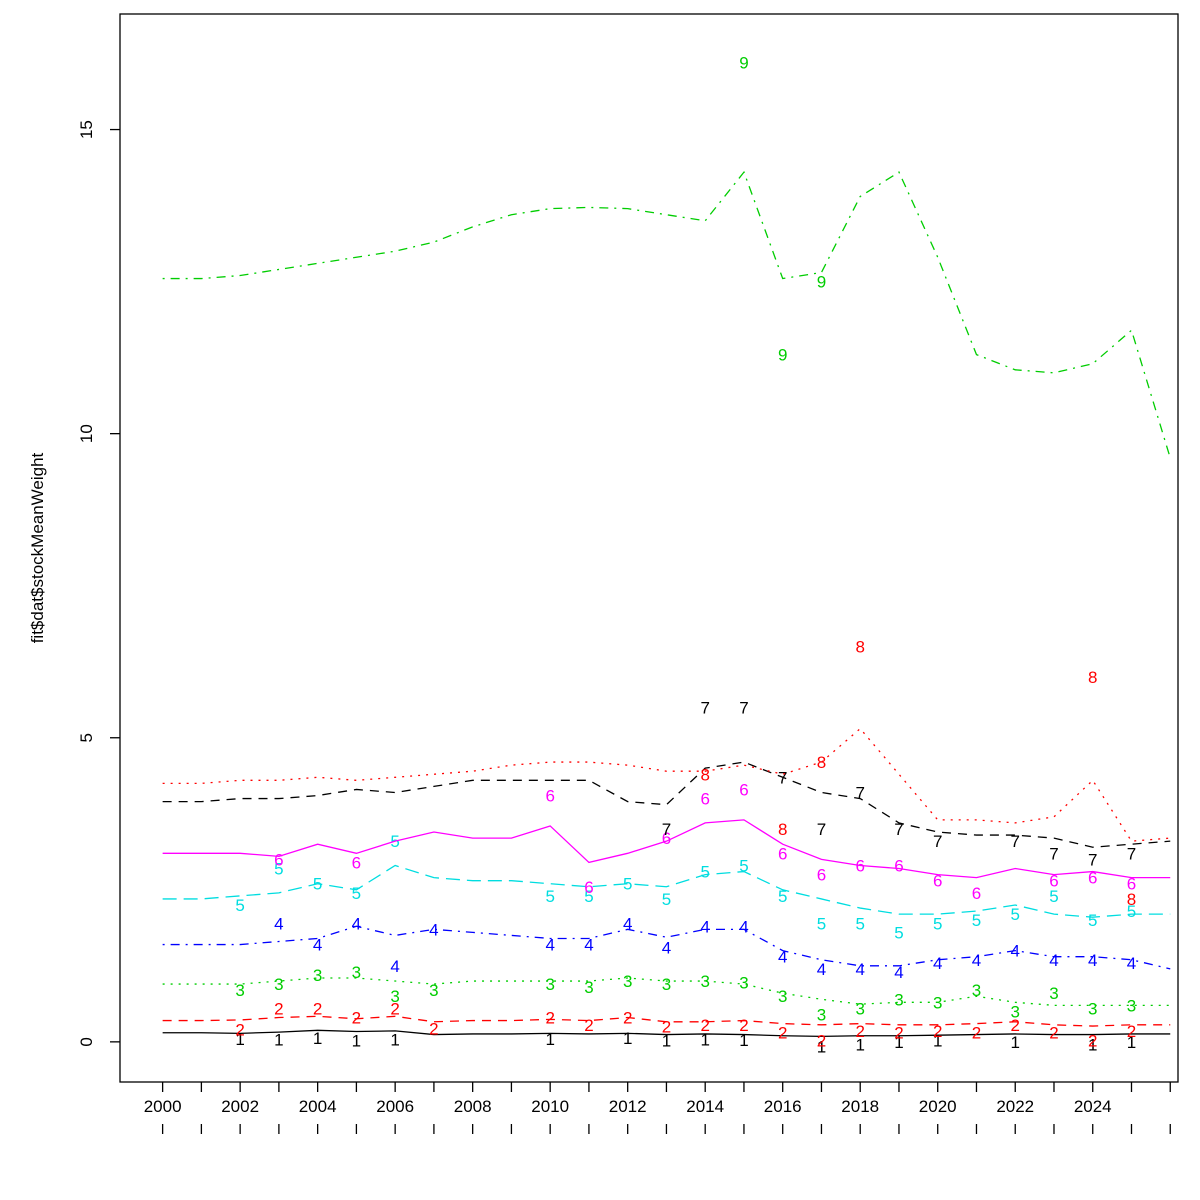 The width and height of the screenshot is (1200, 1200). Describe the element at coordinates (86, 129) in the screenshot. I see `y-tick-label: 15` at that location.